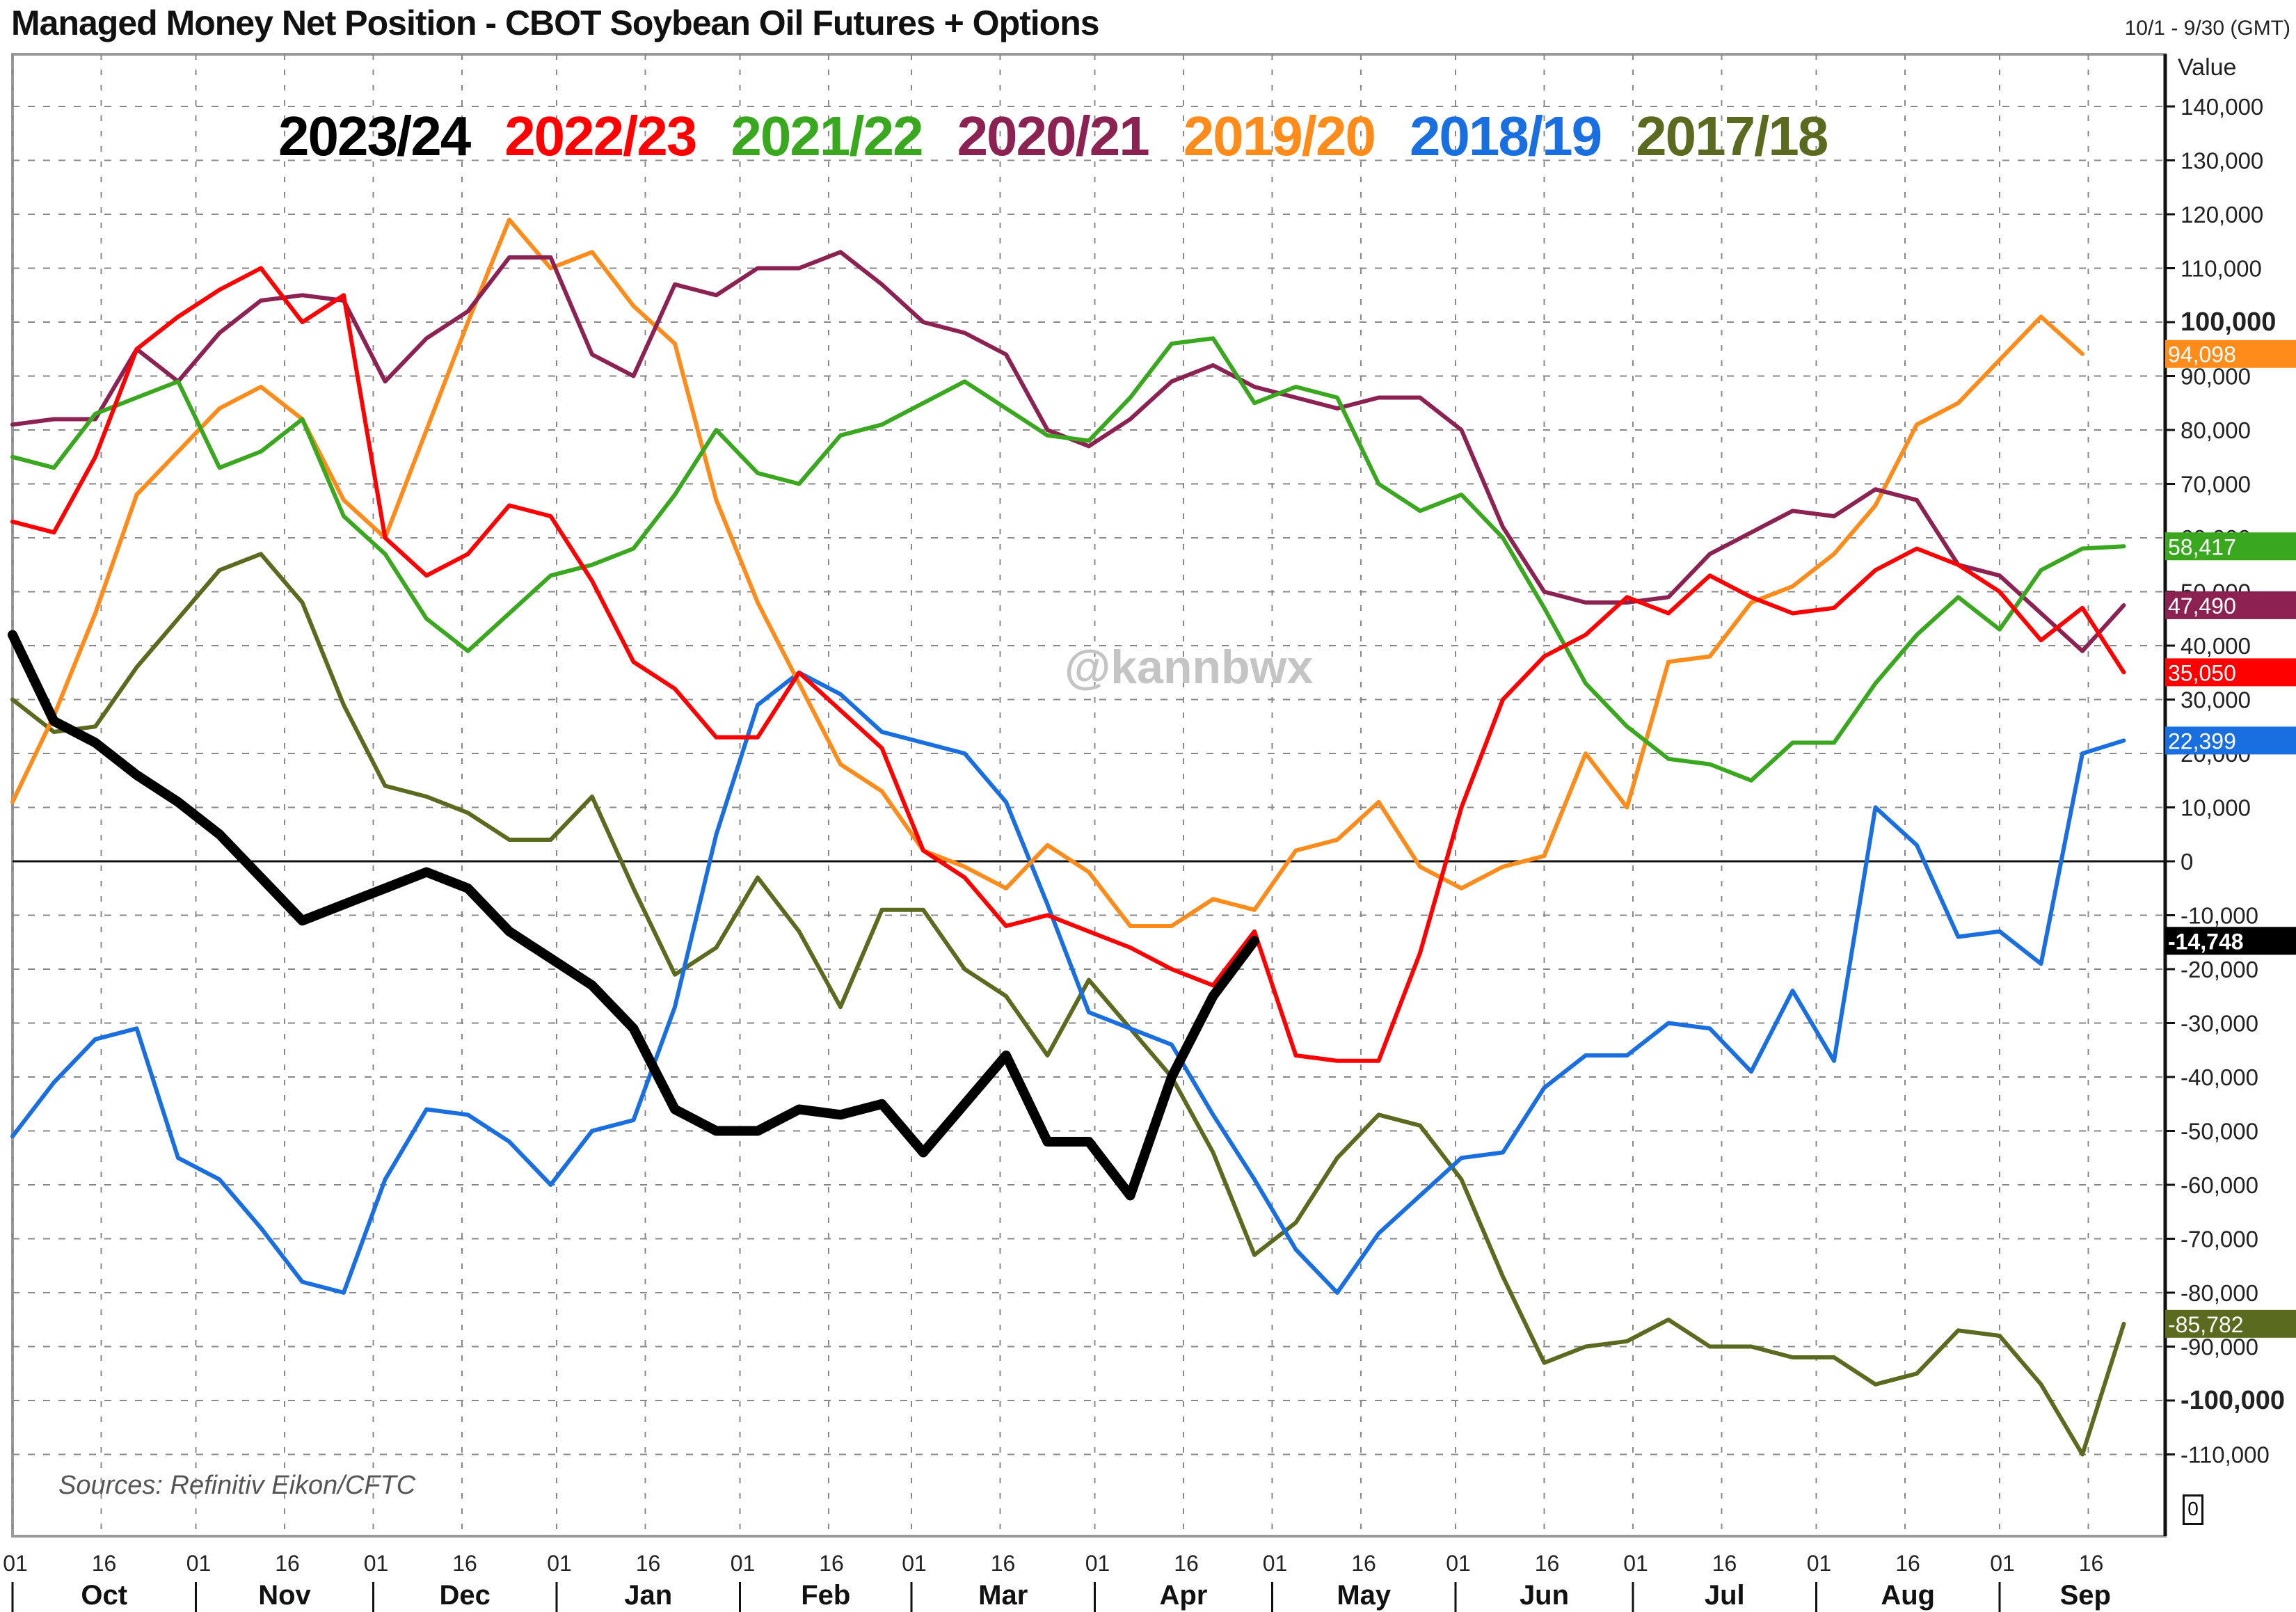 This screenshot has width=2296, height=1612. What do you see at coordinates (2206, 941) in the screenshot?
I see `last-value-tag: -14,748` at bounding box center [2206, 941].